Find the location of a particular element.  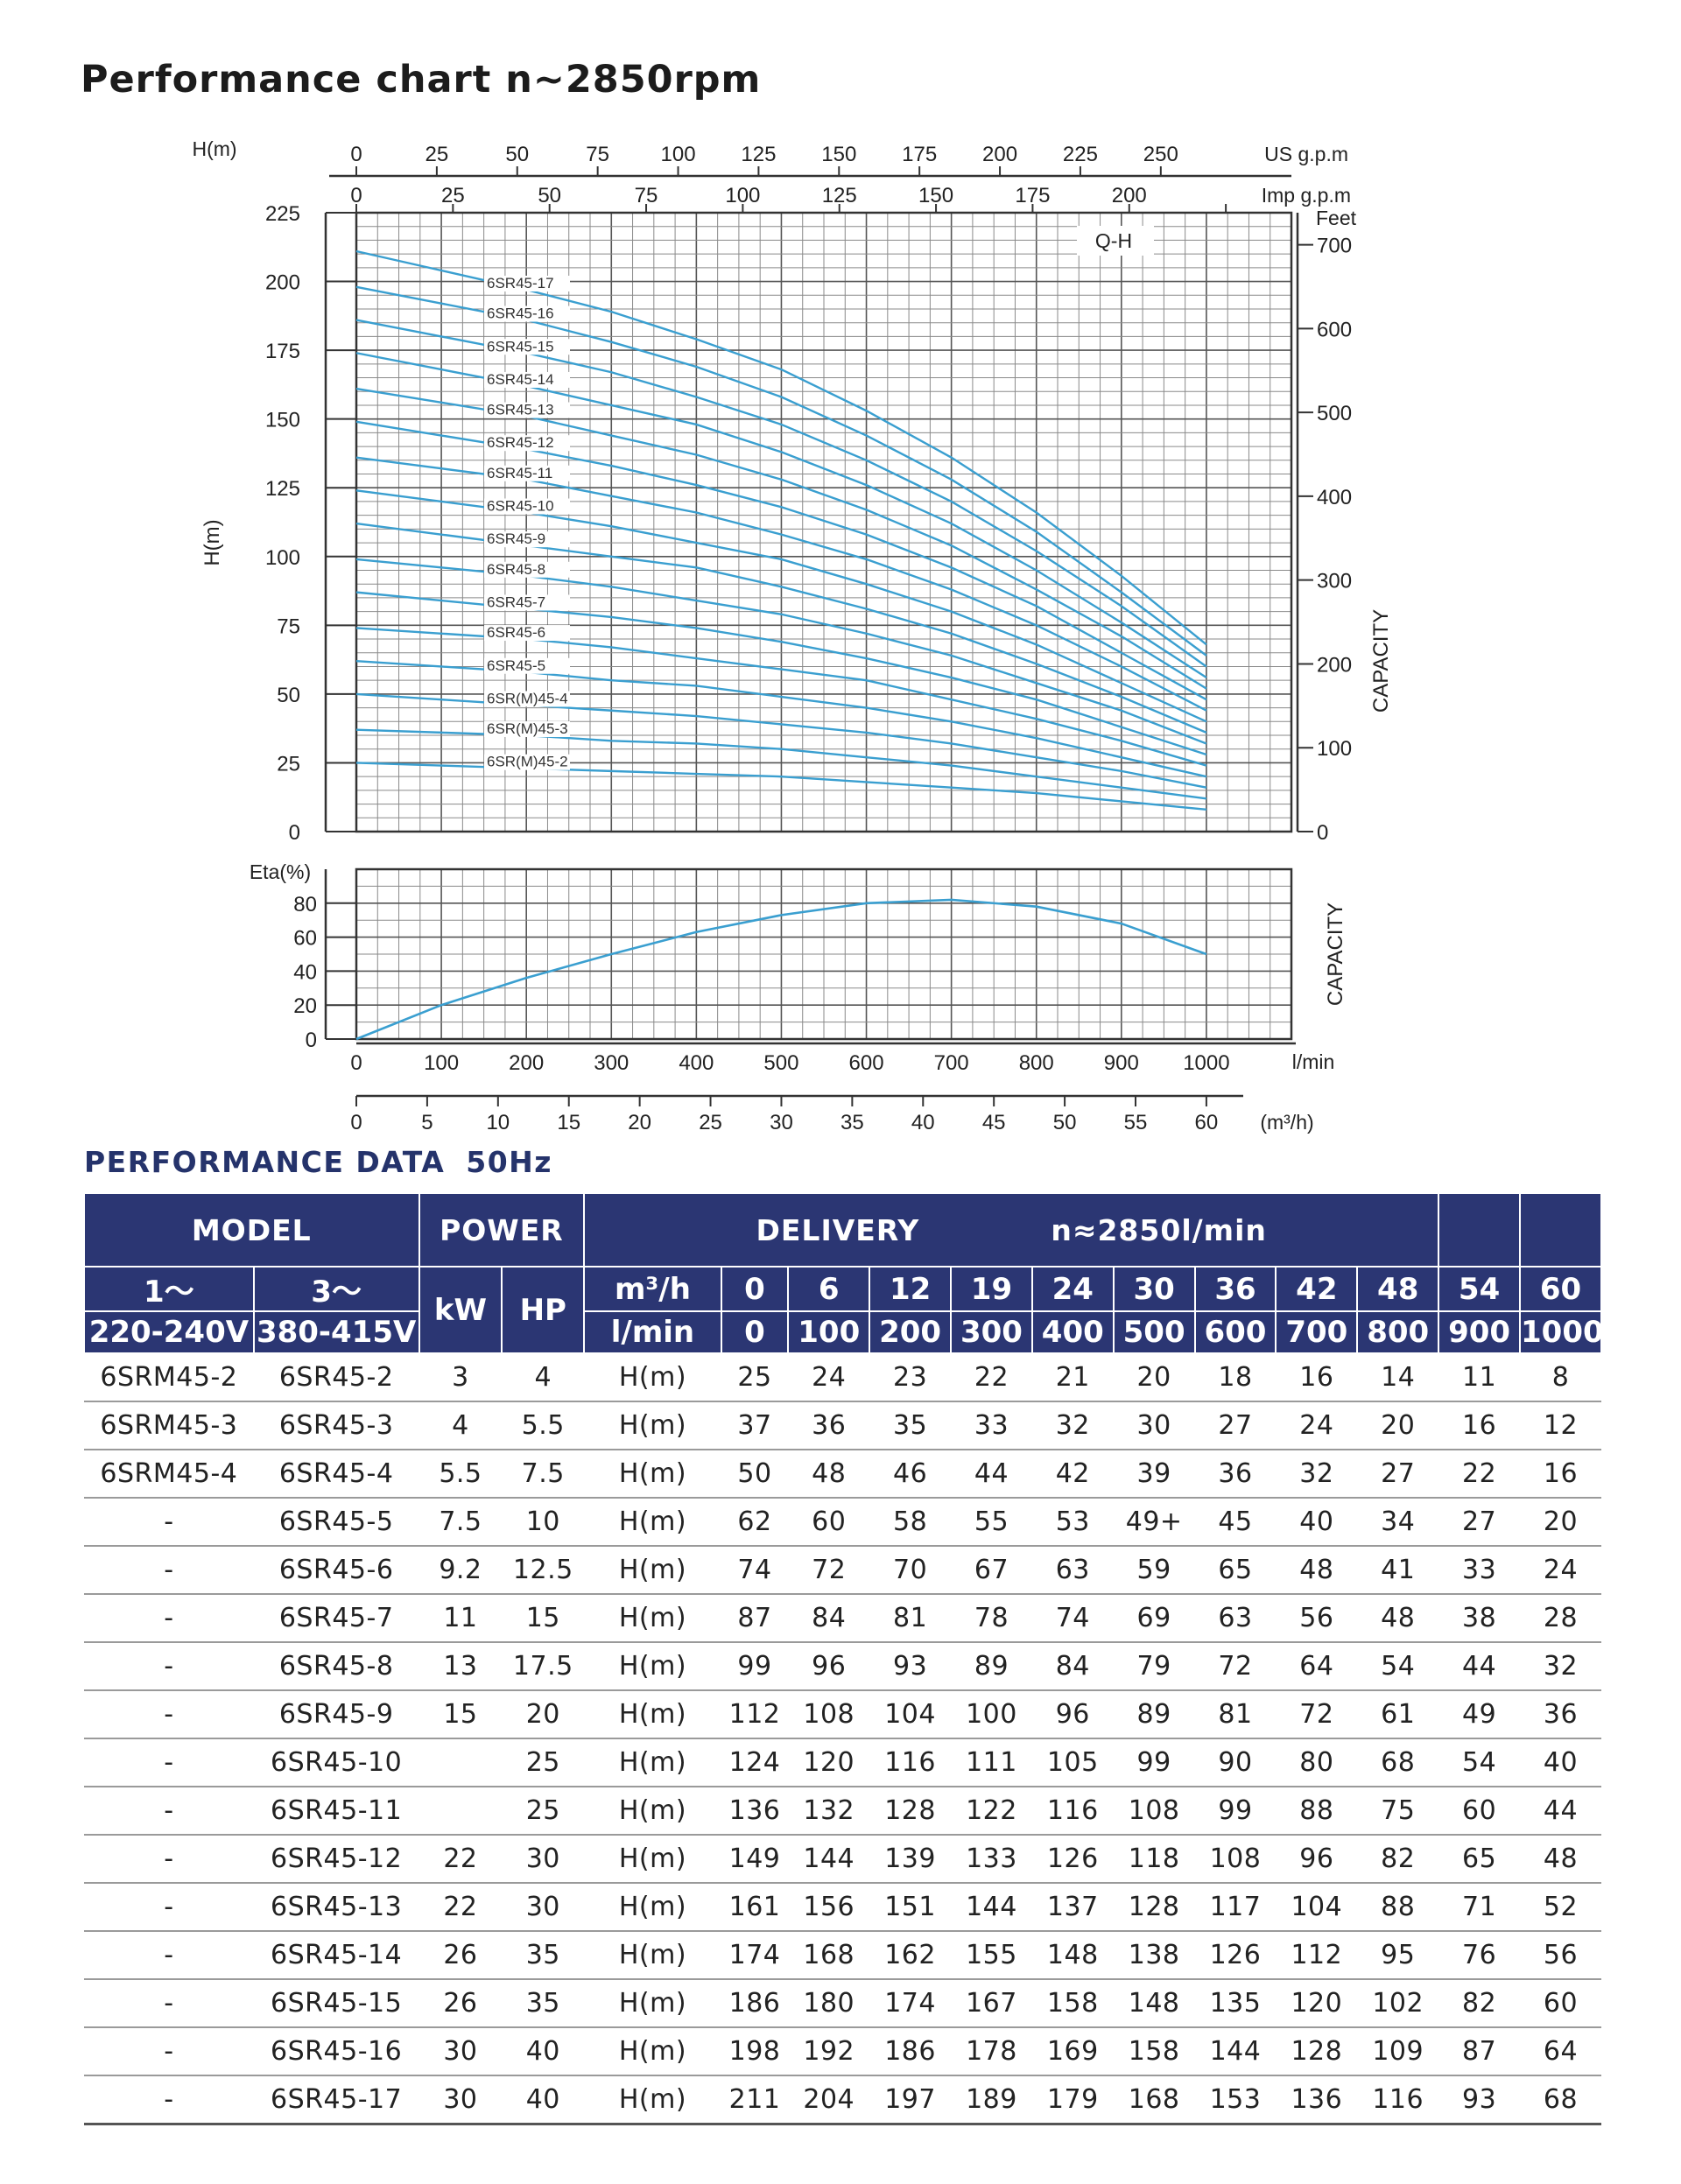

head-value: 104 is located at coordinates (910, 1714).